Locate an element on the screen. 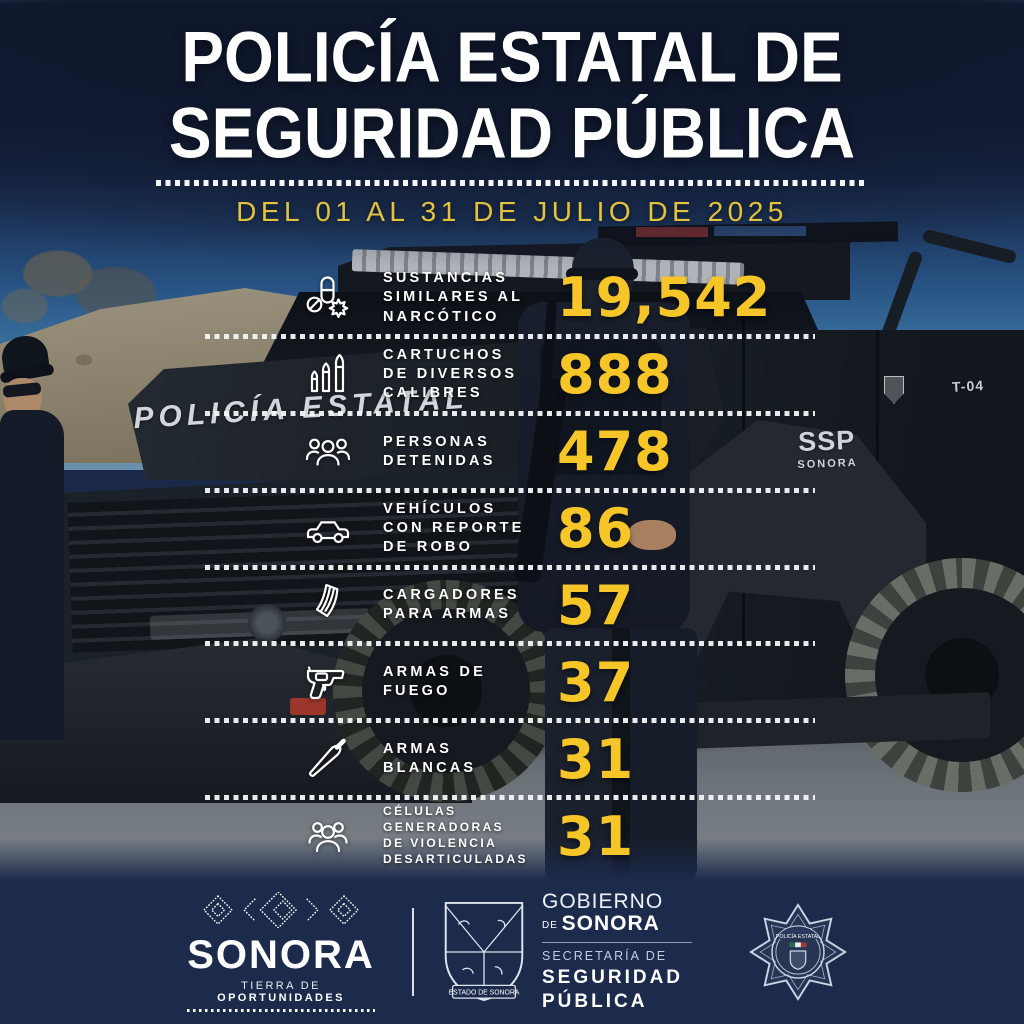 The image size is (1024, 1024). stat-row-sustancias: SUSTANCIAS SIMILARES AL NARCÓTICO 19,542 is located at coordinates (510, 298).